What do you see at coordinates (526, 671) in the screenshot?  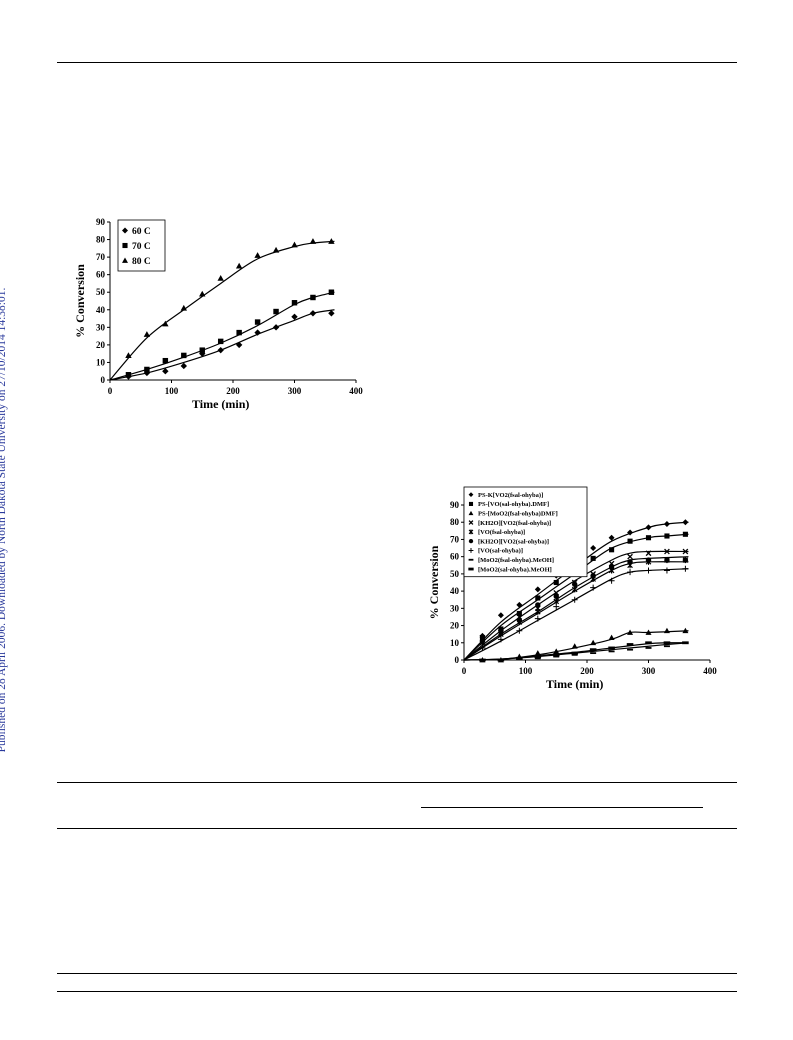 I see `x-tick-label: 100` at bounding box center [526, 671].